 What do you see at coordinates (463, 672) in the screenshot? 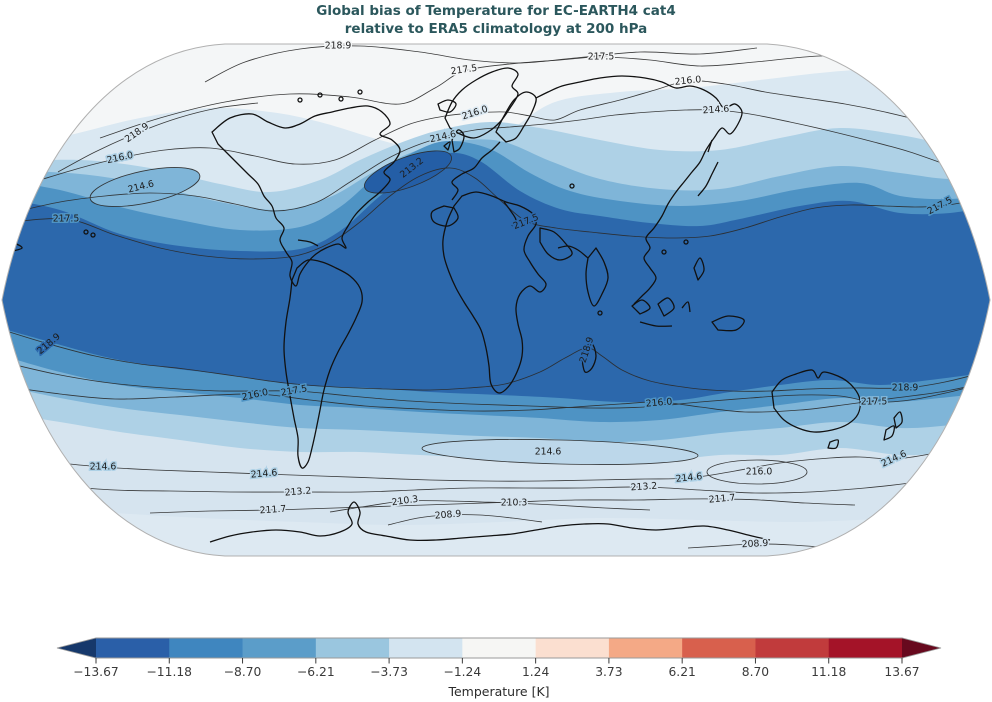
I see `colorbar-tick-label: −1.24` at bounding box center [463, 672].